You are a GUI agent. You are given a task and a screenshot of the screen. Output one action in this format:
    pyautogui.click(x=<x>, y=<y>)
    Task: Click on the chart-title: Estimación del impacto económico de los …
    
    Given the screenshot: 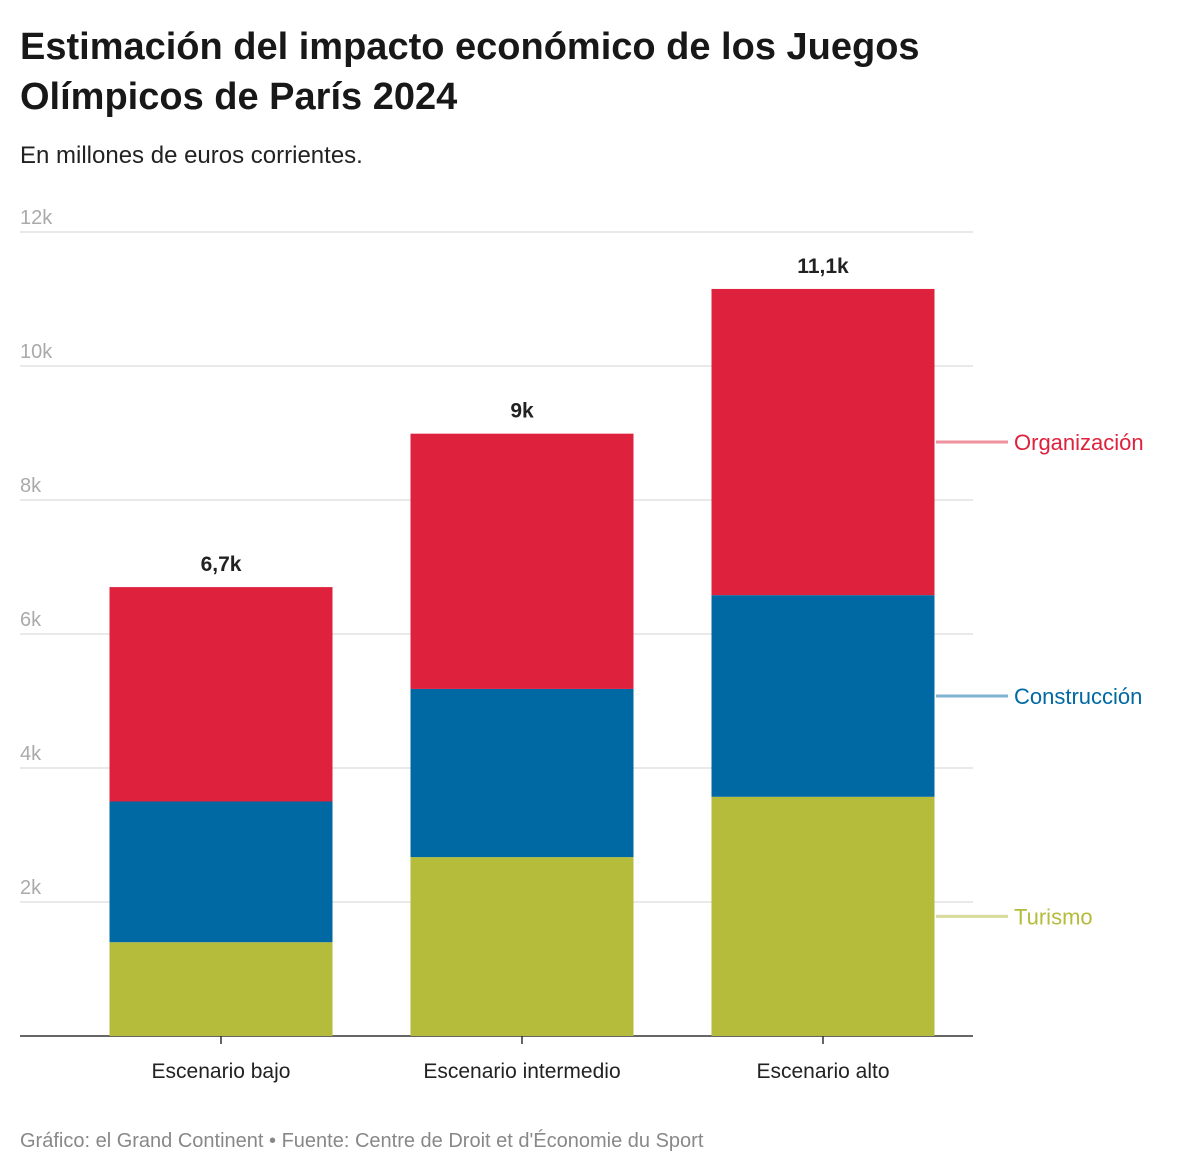 What is the action you would take?
    pyautogui.click(x=470, y=72)
    